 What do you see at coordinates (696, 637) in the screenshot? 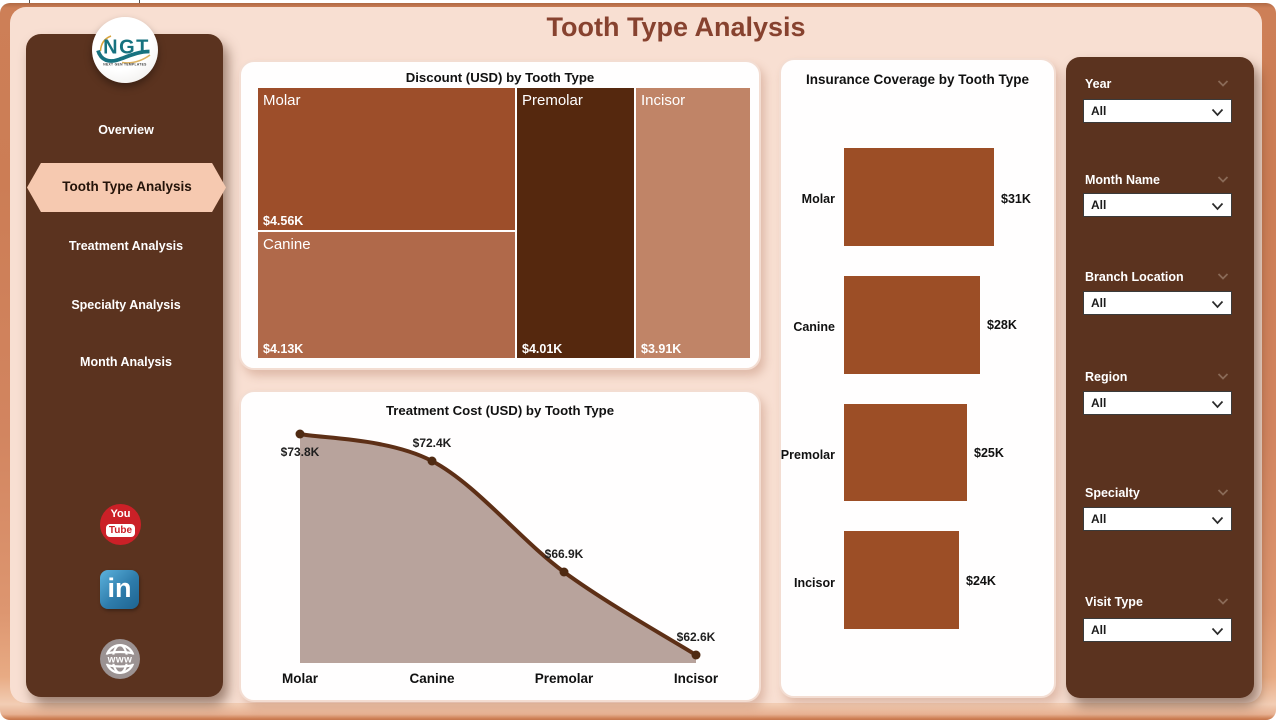
I see `svg-text: $62.6K` at bounding box center [696, 637].